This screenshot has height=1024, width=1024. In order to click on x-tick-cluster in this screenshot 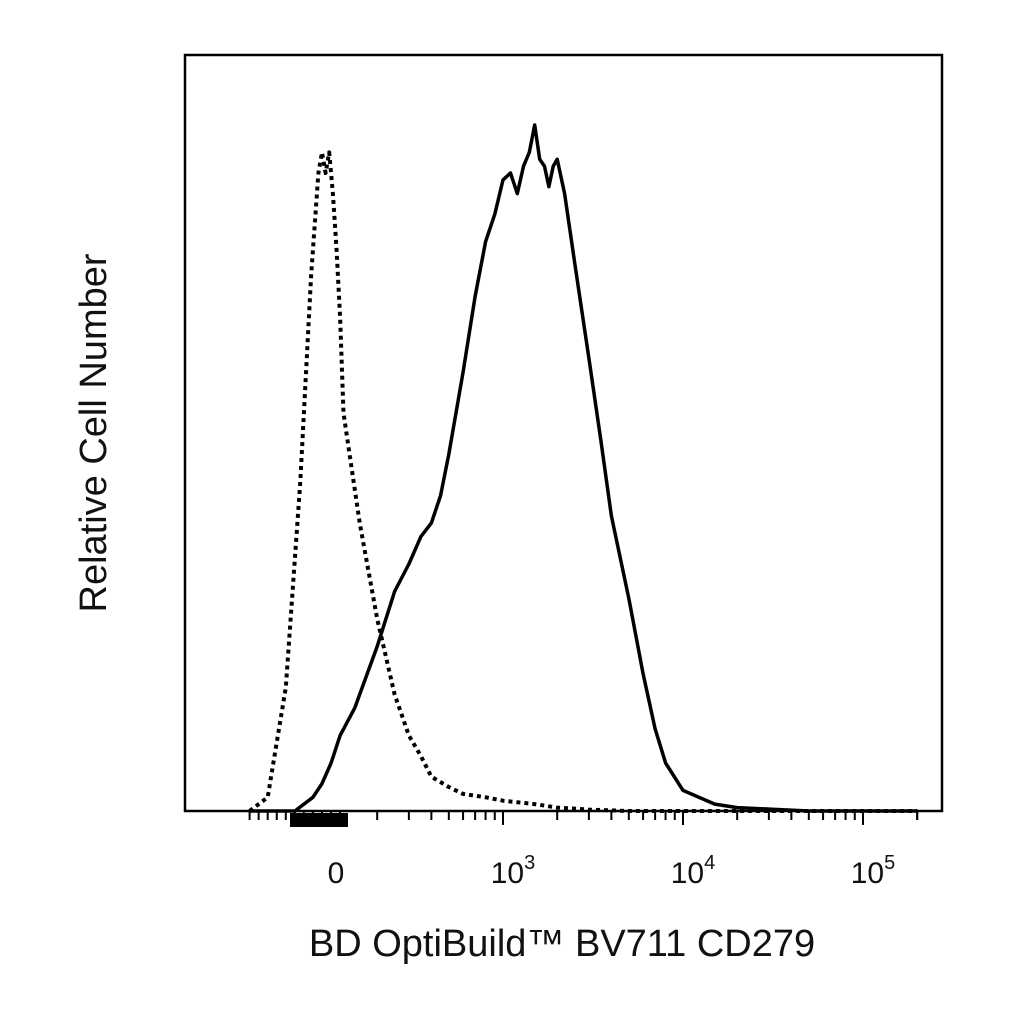, I will do `click(319, 820)`.